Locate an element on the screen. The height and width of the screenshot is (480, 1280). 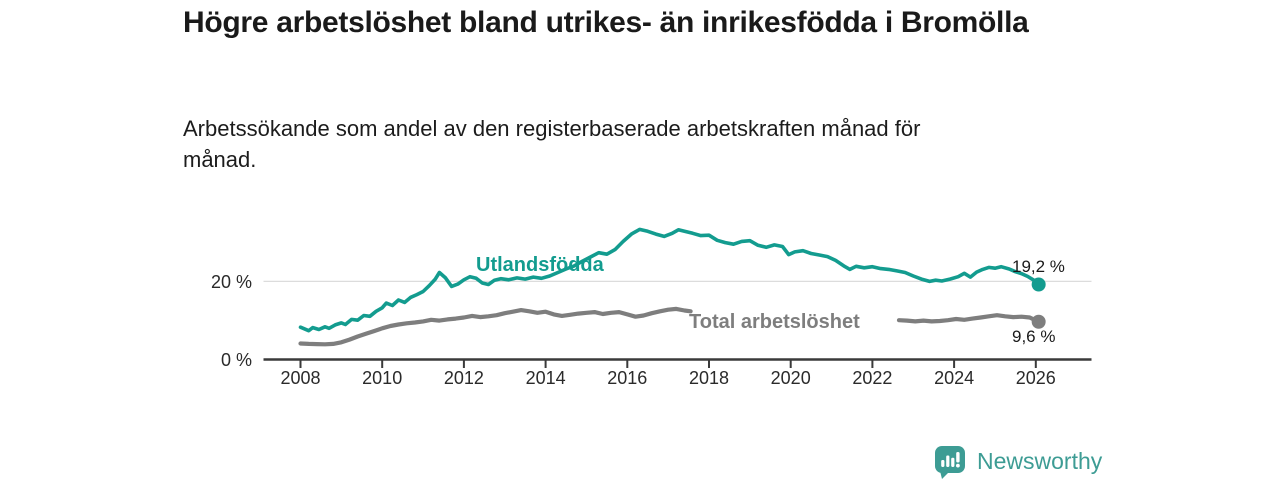
x-tick-label-2014: 2014 is located at coordinates (545, 378).